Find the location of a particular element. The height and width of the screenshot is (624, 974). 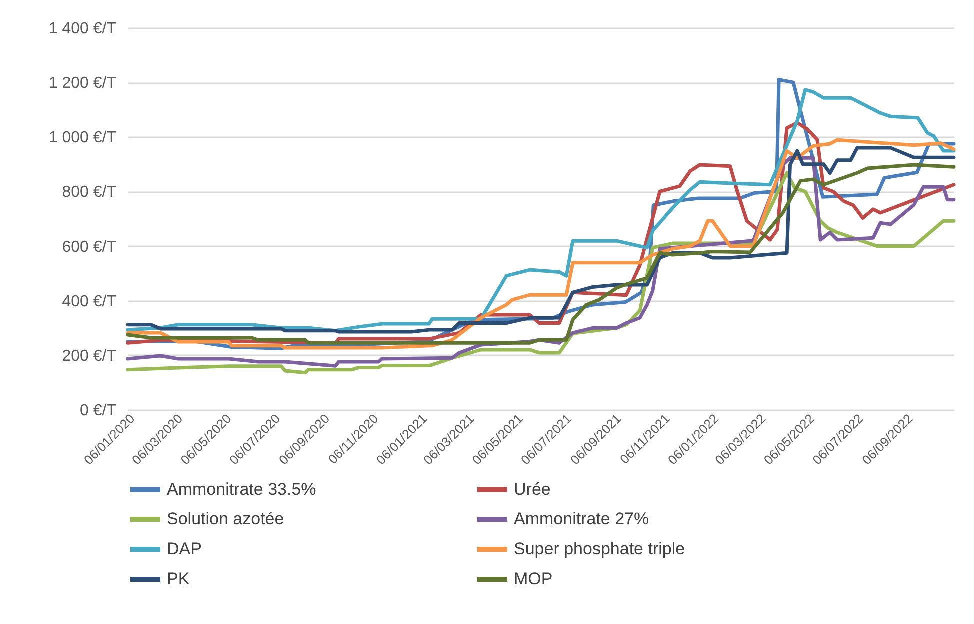

legend-label: Super phosphate triple is located at coordinates (600, 549).